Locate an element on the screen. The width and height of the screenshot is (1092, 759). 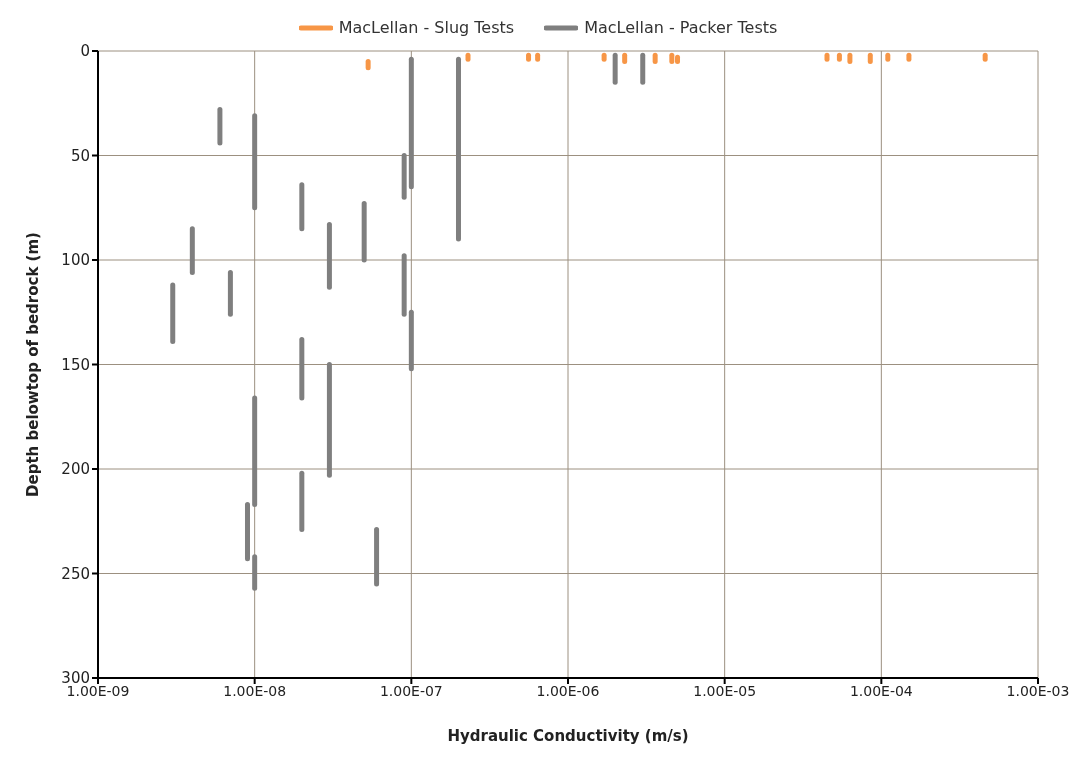
y-axis-title: Depth belowtop of bedrock (m) is located at coordinates (33, 364).